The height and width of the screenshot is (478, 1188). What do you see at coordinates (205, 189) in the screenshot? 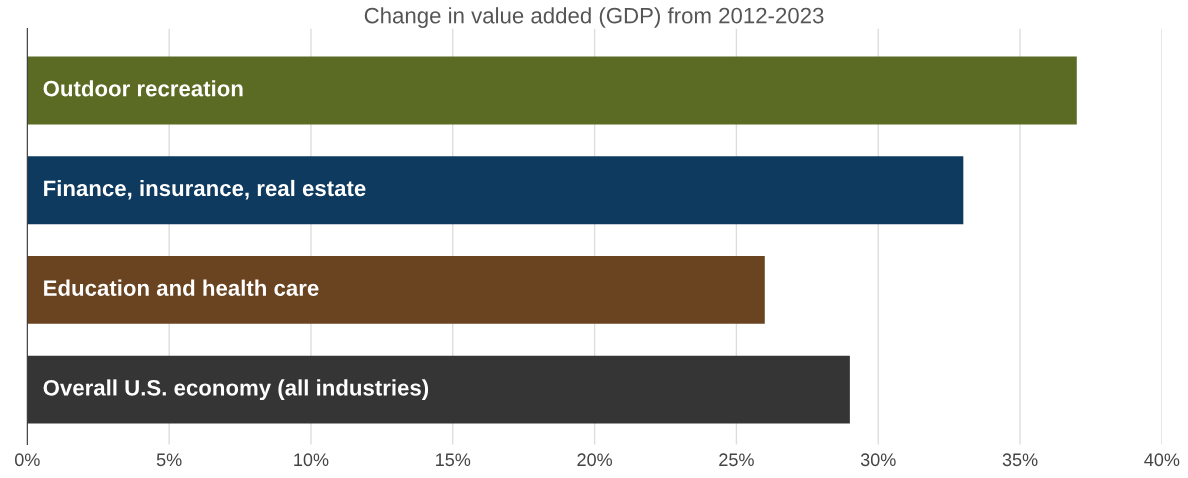
I see `y-tick-label: Finance, insurance, real estate` at bounding box center [205, 189].